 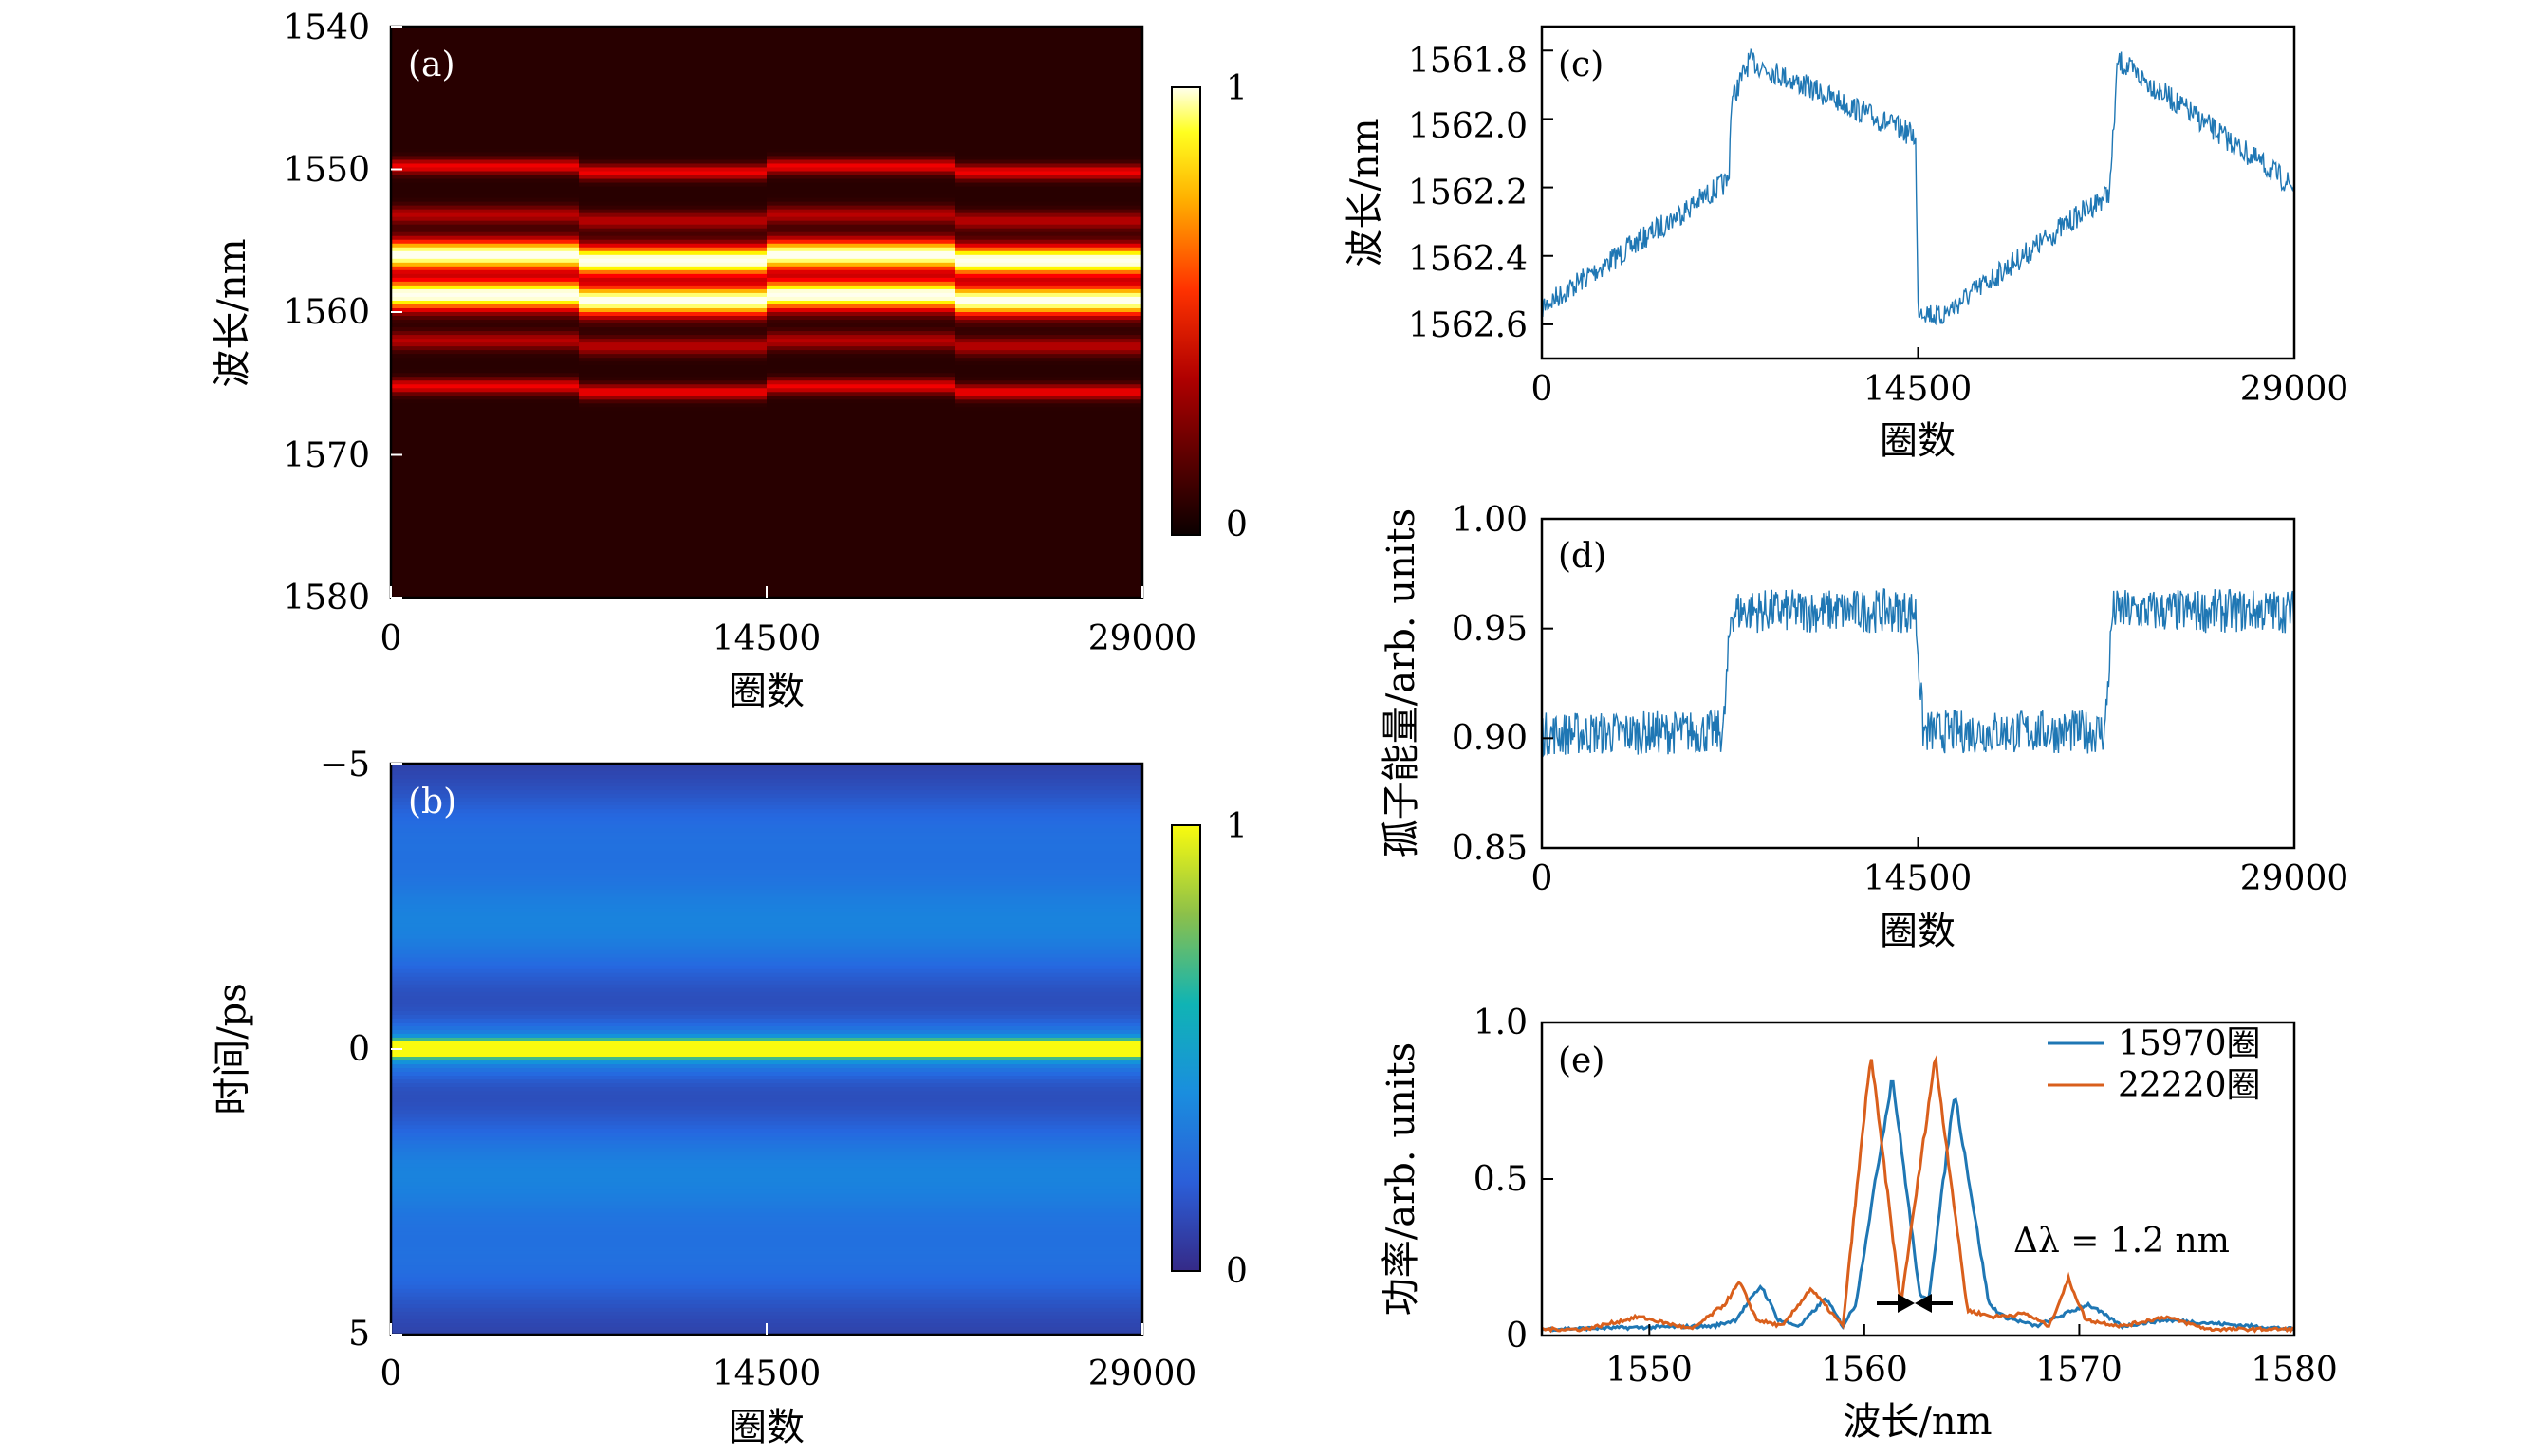 I want to click on panel-a-y-ticks: 1540 1550 1560 1570 1580, so click(x=327, y=313).